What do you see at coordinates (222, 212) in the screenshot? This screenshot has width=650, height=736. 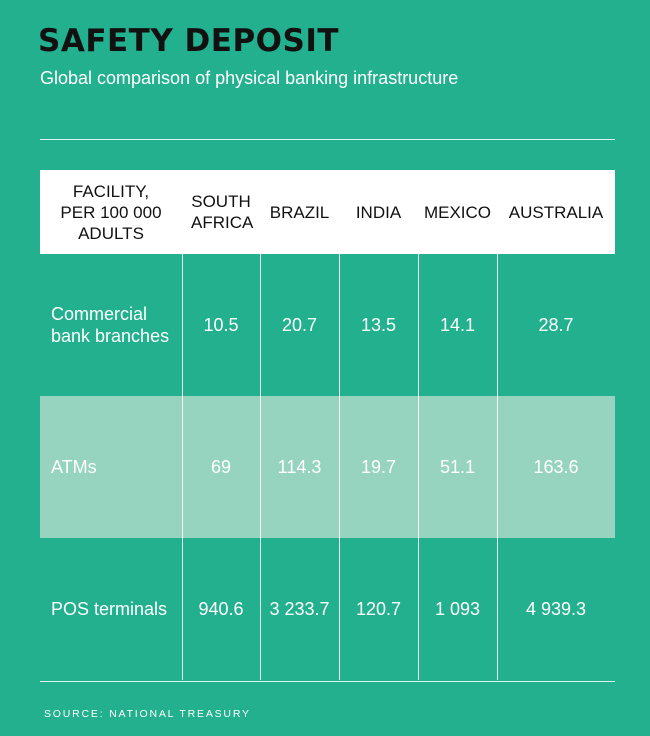 I see `column-header-south-africa: SOUTH AFRICA` at bounding box center [222, 212].